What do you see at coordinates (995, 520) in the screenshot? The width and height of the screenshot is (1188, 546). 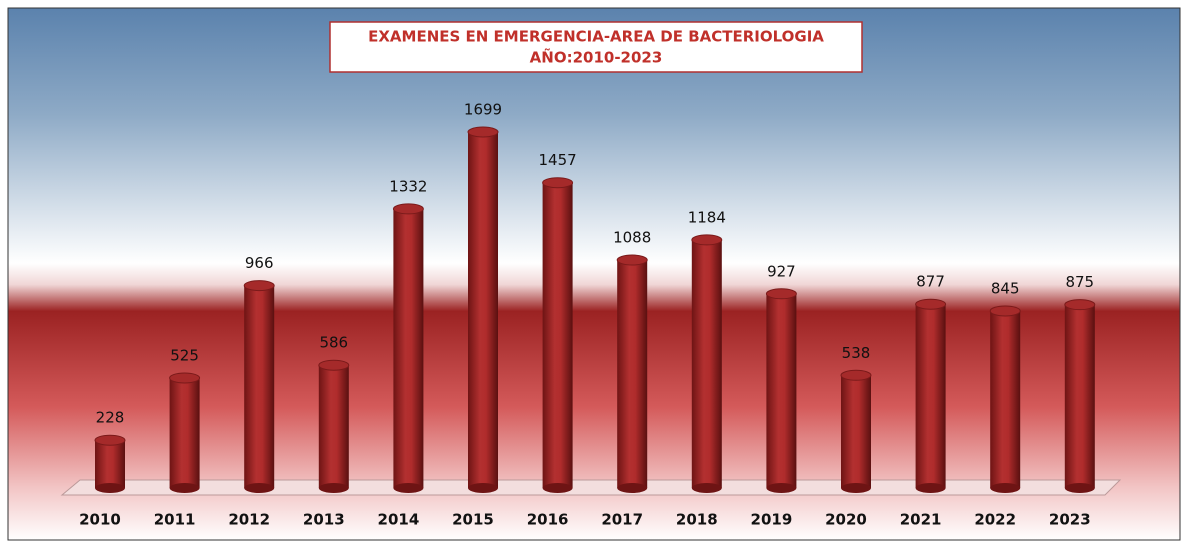 I see `x-tick-label: 2022` at bounding box center [995, 520].